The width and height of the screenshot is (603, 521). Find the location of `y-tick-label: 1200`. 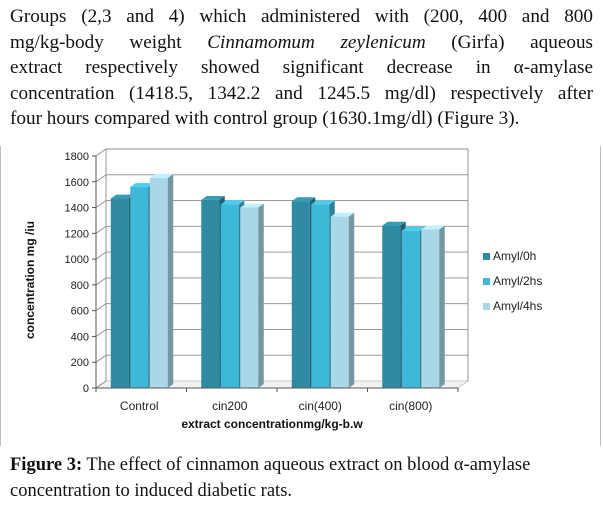

y-tick-label: 1200 is located at coordinates (77, 234).